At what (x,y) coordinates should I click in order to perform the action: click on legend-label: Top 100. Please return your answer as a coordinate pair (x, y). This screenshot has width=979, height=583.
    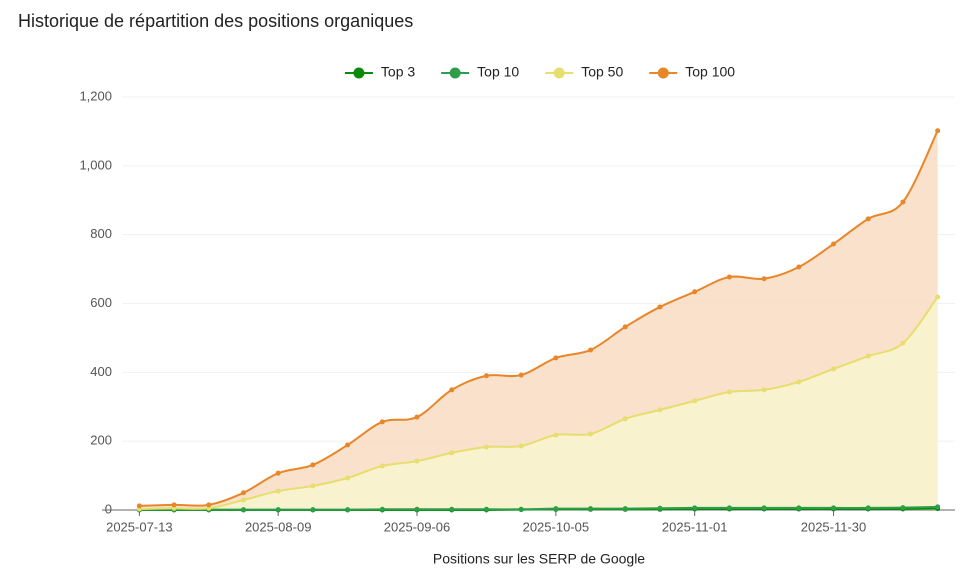
    Looking at the image, I should click on (710, 72).